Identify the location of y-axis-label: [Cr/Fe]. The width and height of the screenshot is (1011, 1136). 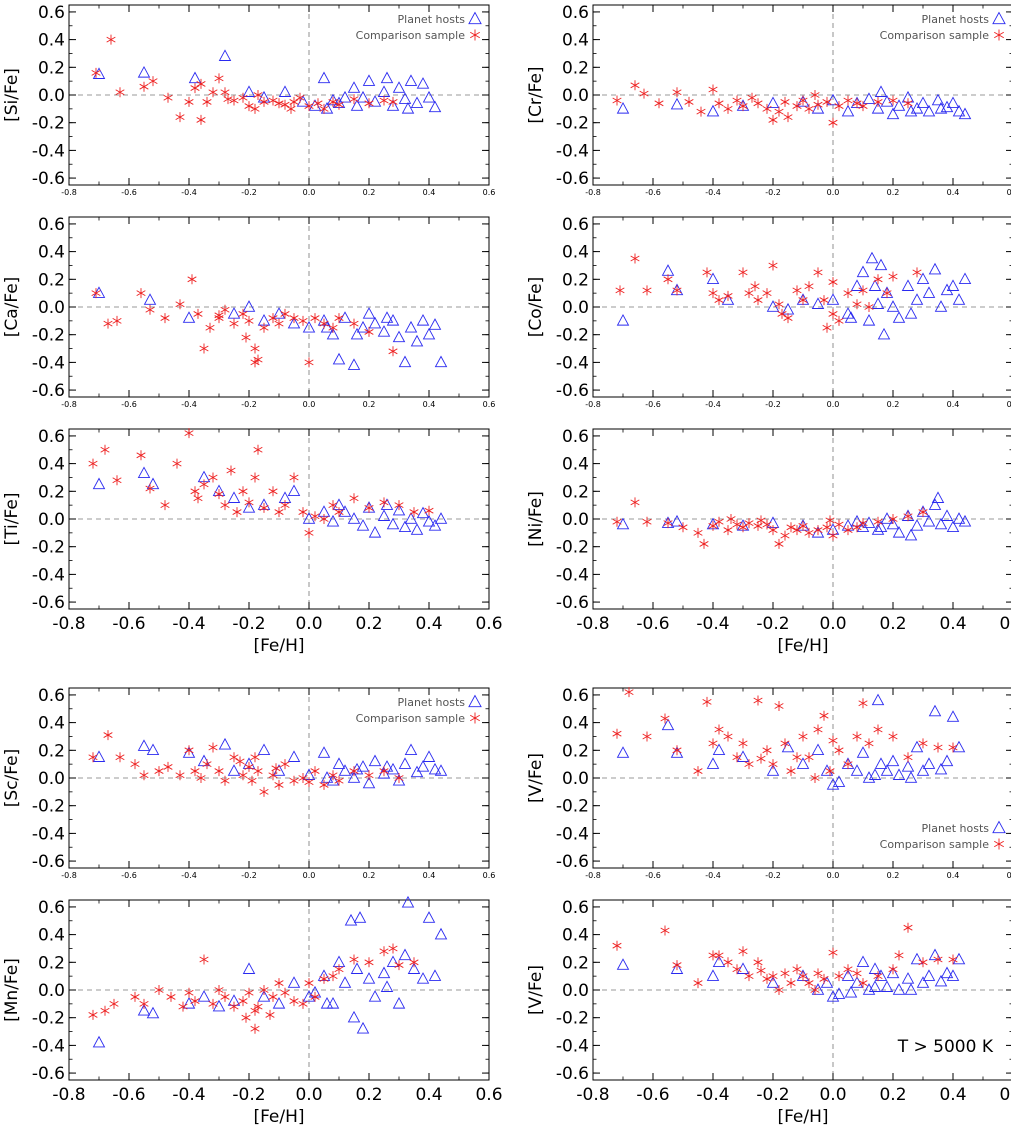
(536, 94).